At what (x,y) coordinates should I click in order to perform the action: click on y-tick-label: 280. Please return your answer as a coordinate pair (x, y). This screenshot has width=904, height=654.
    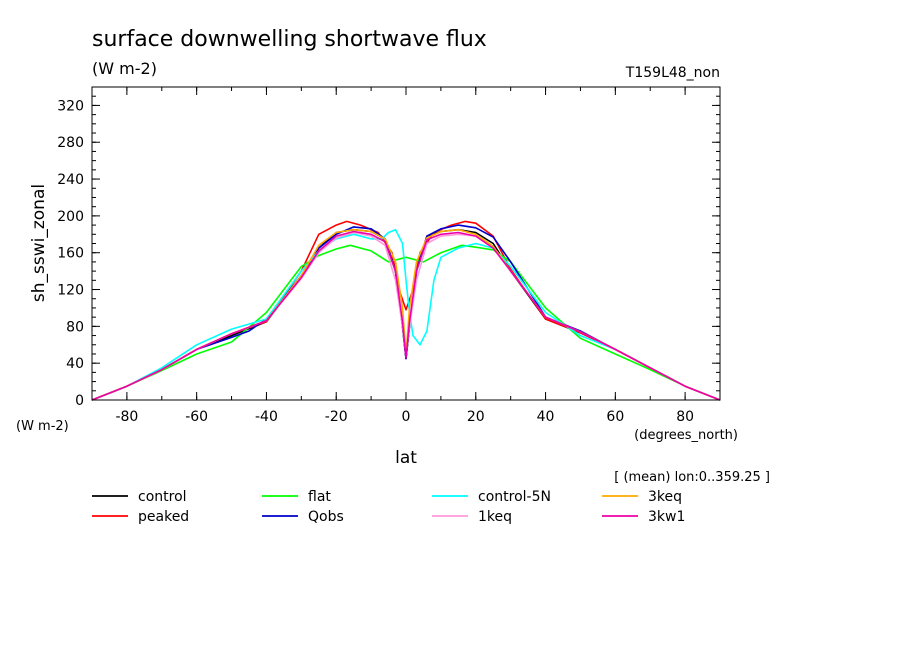
    Looking at the image, I should click on (70, 143).